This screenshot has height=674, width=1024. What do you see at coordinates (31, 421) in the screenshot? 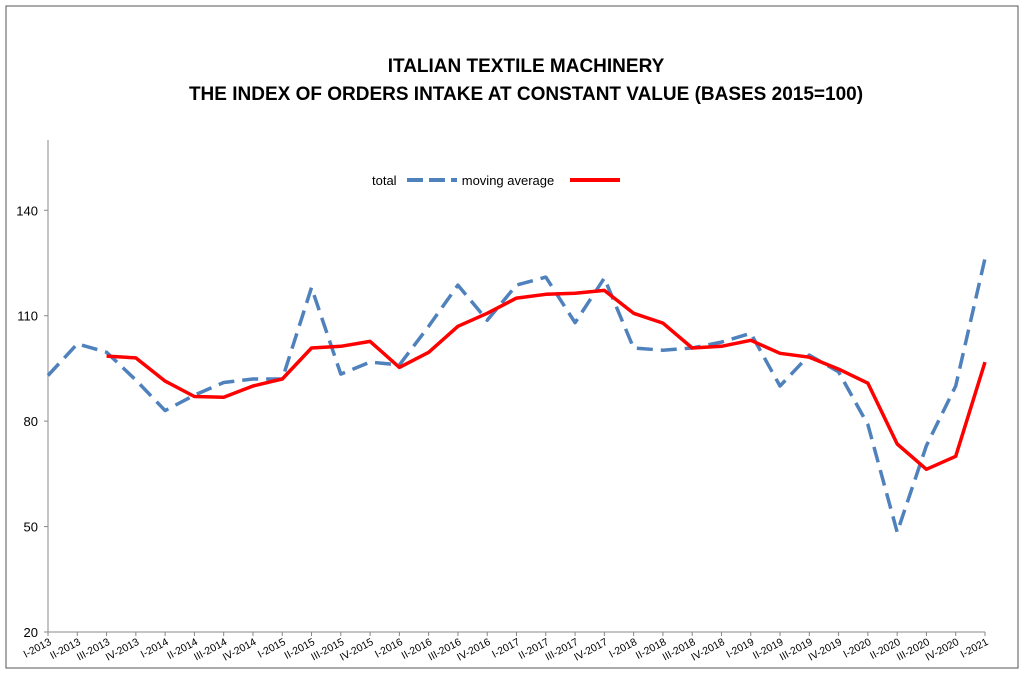
I see `y-tick-label: 80` at bounding box center [31, 421].